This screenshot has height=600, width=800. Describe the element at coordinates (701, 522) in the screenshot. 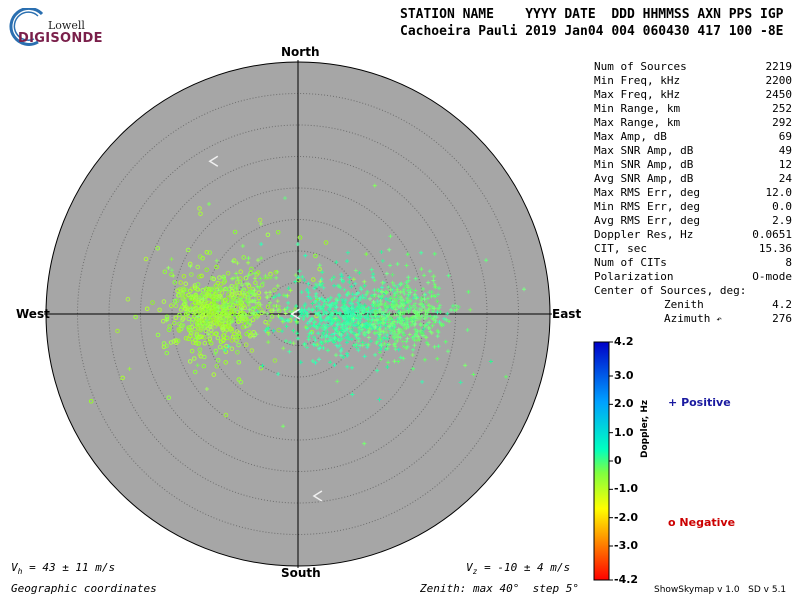

I see `legend-negative: o Negative` at that location.